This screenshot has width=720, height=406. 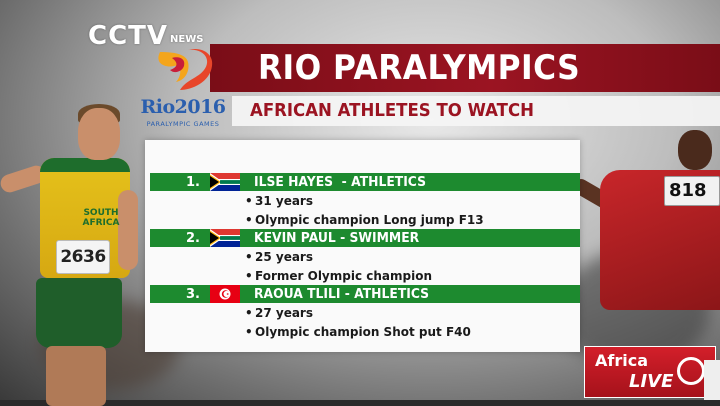 I want to click on athlete-details: • 25 years • Former Olympic champion, so click(x=410, y=267).